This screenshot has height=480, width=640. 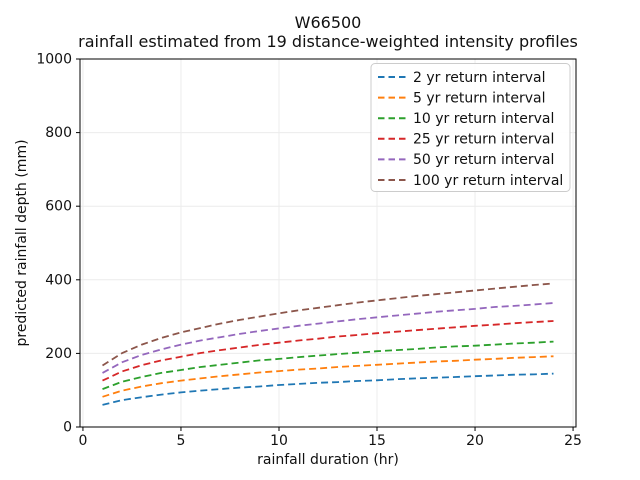 What do you see at coordinates (82, 441) in the screenshot?
I see `x-tick-label-0: 0` at bounding box center [82, 441].